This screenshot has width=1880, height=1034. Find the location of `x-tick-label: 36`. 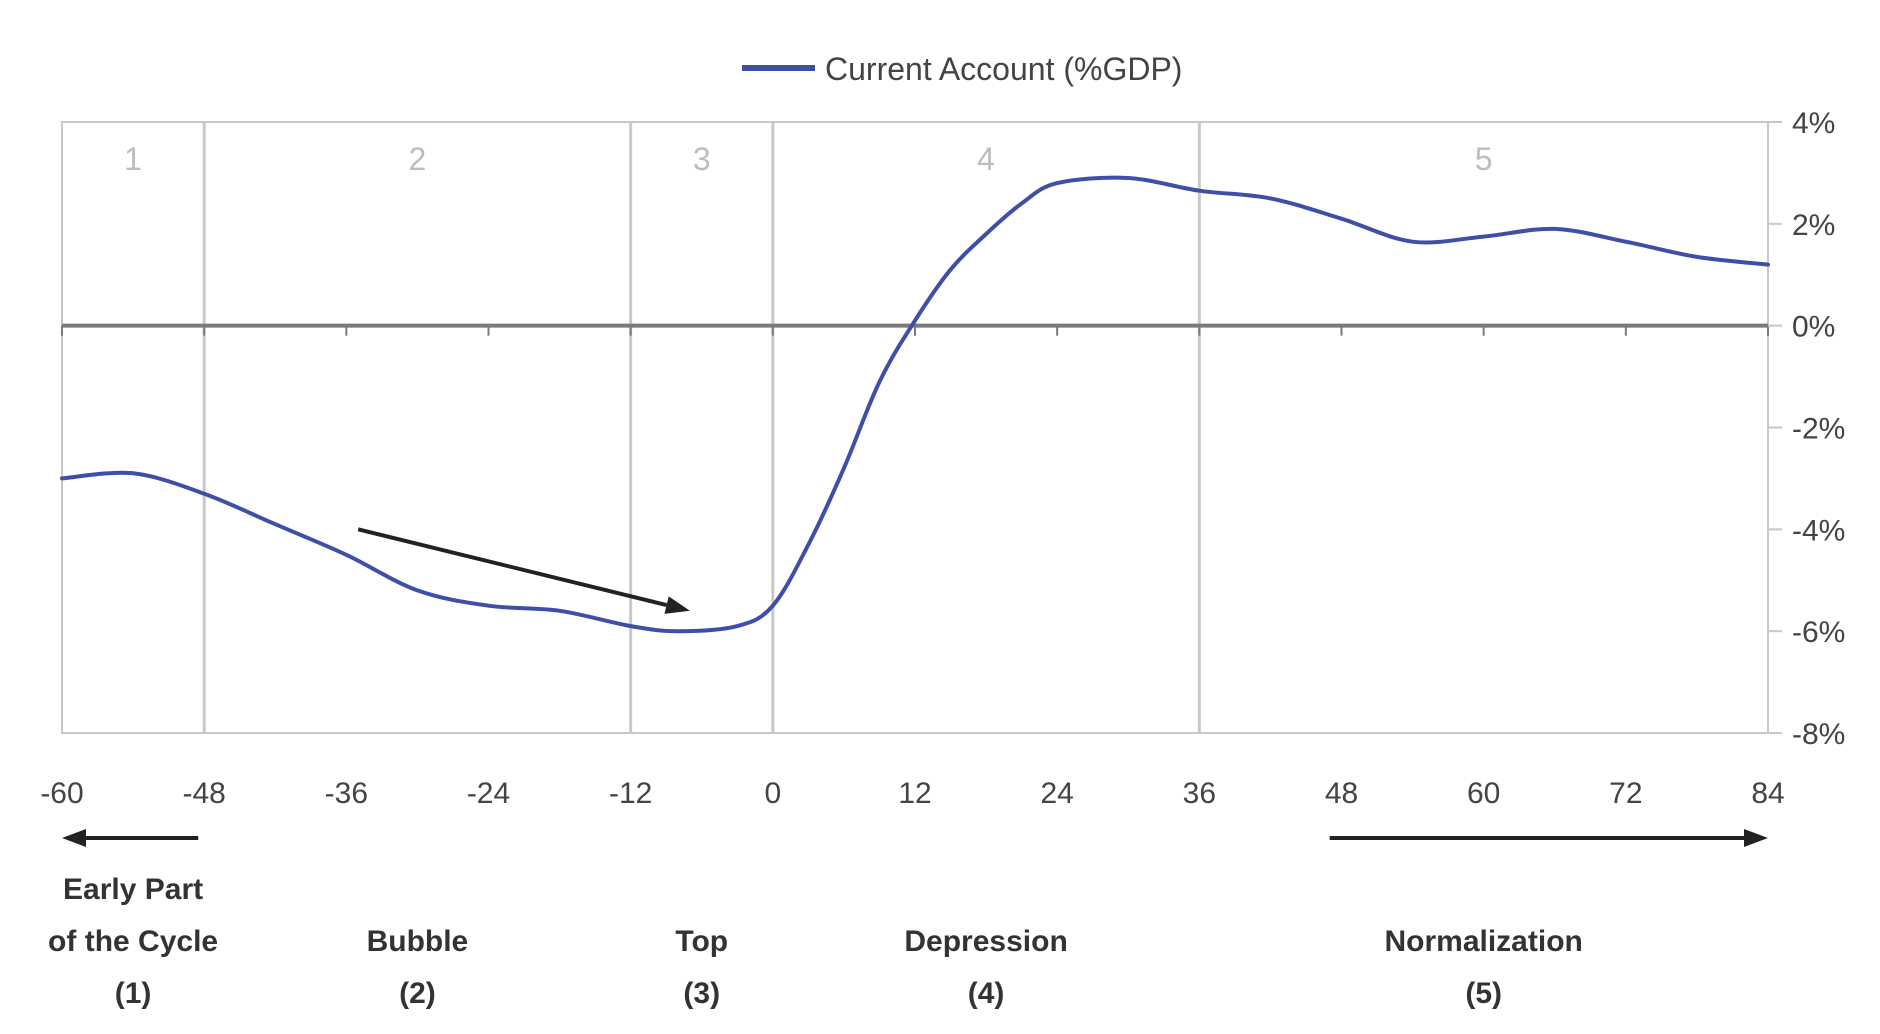

x-tick-label: 36 is located at coordinates (1199, 793).